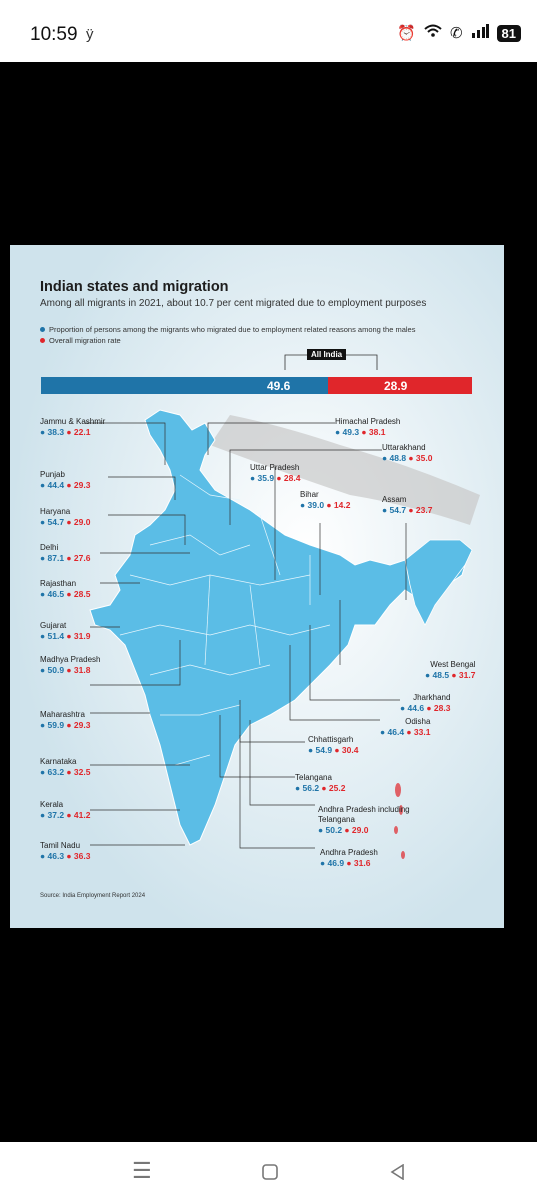 The image size is (537, 1199). What do you see at coordinates (82, 432) in the screenshot?
I see `state-red-value: 22.1` at bounding box center [82, 432].